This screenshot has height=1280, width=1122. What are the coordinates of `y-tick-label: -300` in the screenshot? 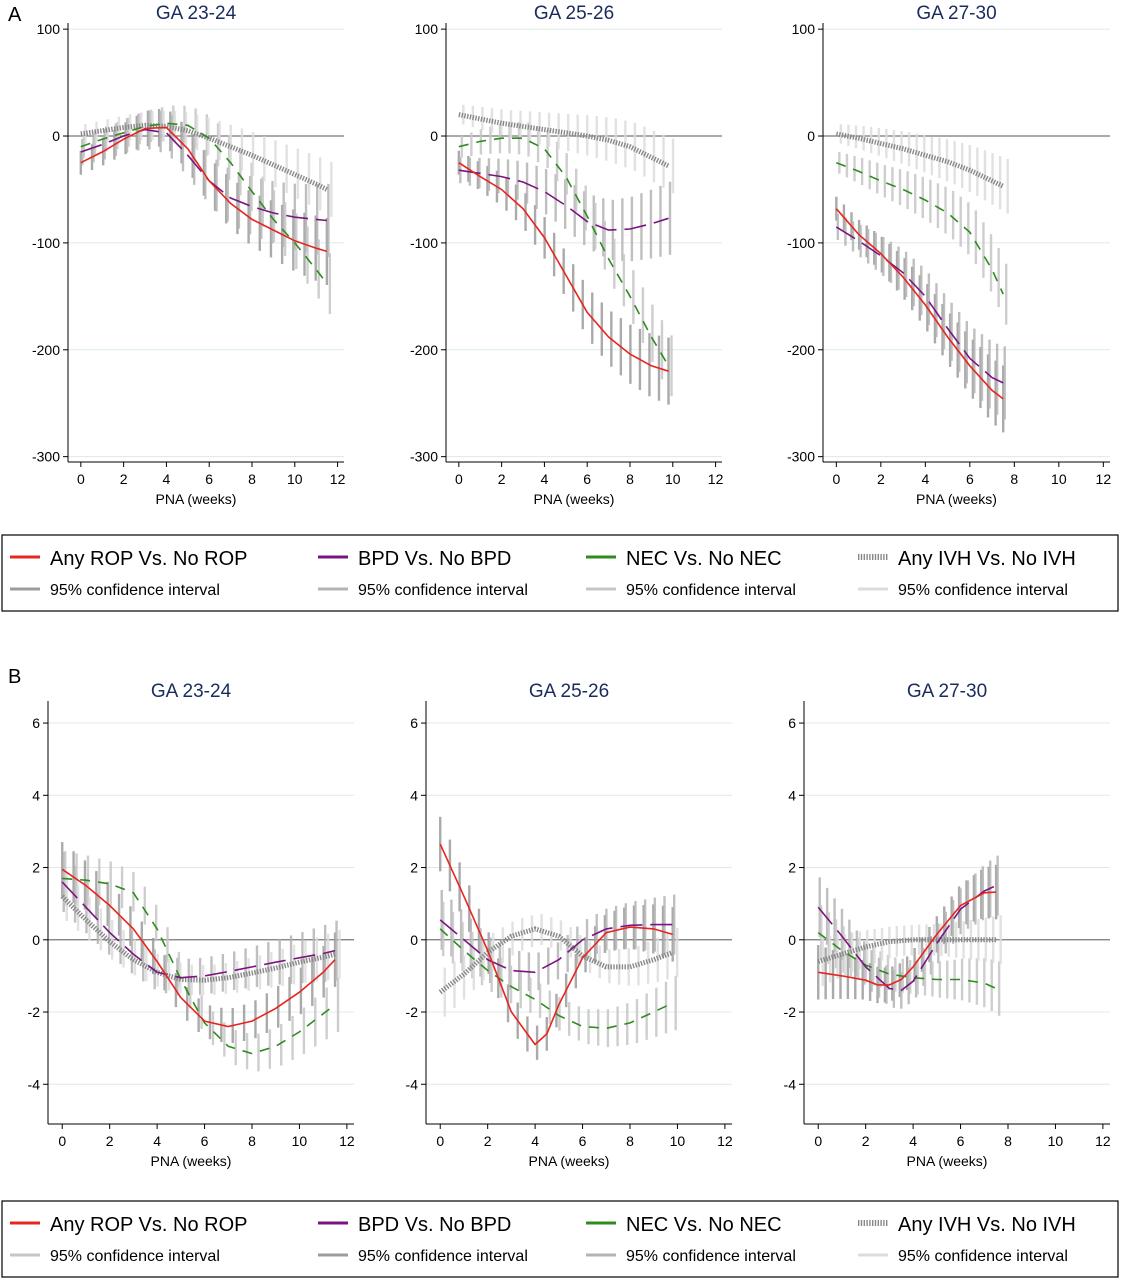 It's located at (46, 457).